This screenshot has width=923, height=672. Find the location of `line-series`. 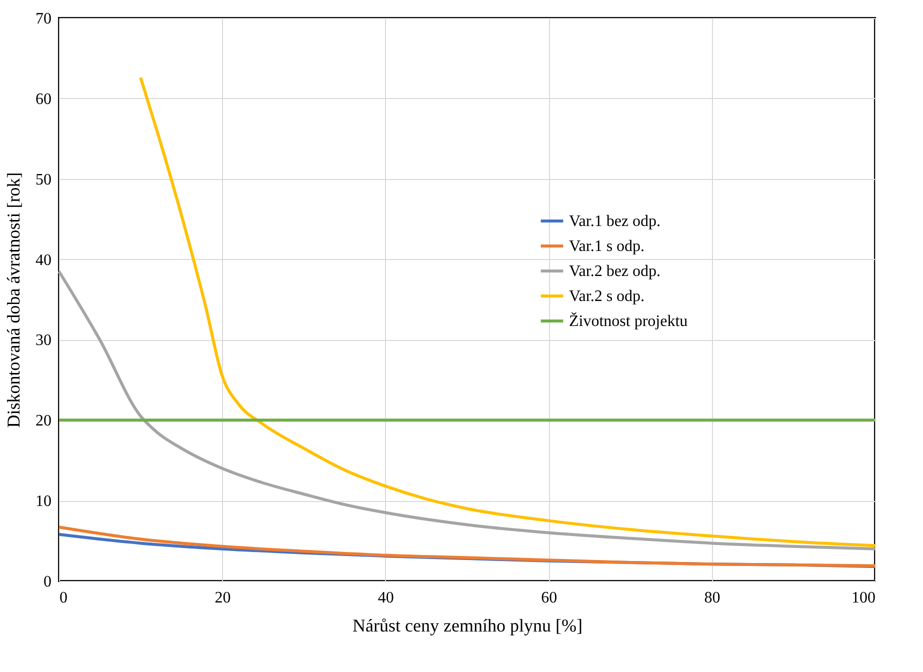

line-series is located at coordinates (467, 547).